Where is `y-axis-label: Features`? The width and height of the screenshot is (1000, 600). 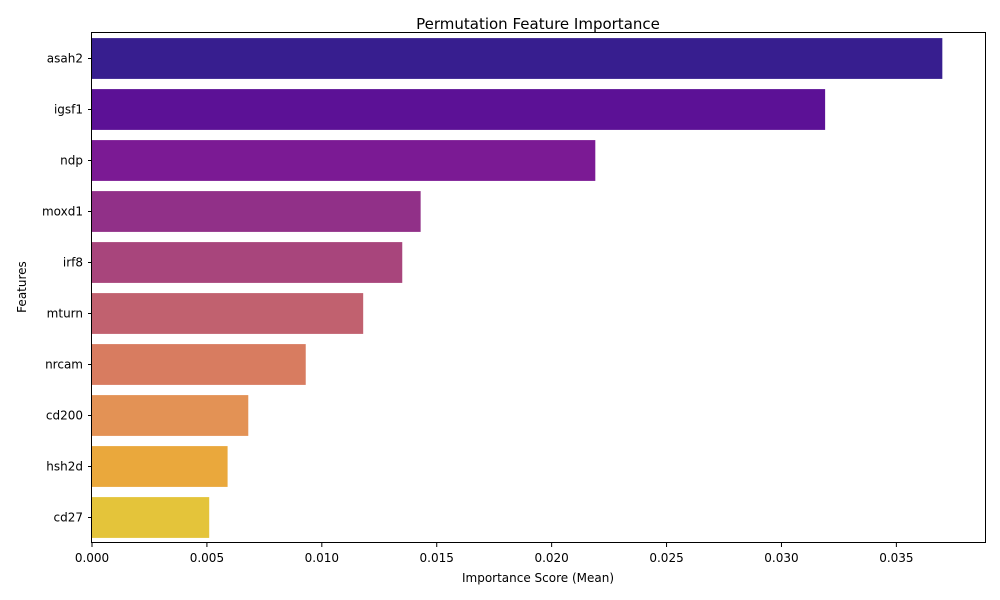
y-axis-label: Features is located at coordinates (22, 287).